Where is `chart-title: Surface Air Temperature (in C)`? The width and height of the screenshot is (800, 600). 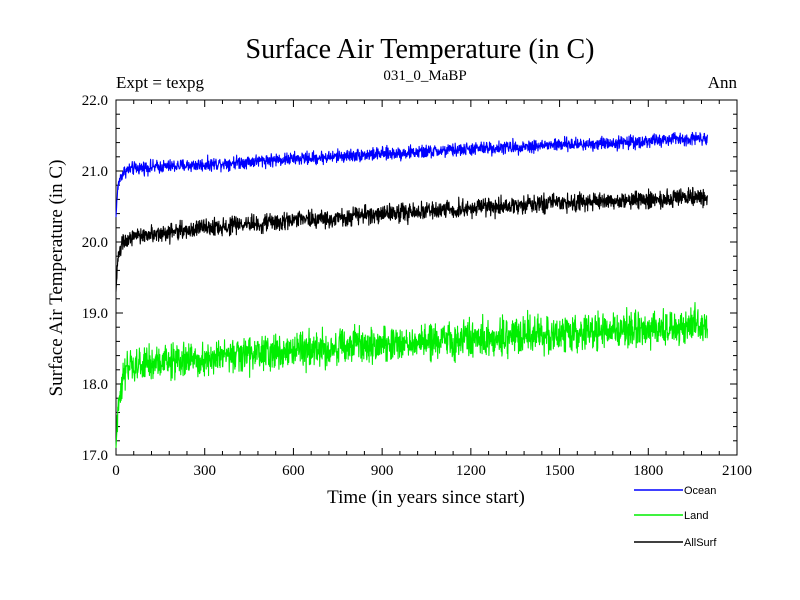
chart-title: Surface Air Temperature (in C) is located at coordinates (420, 49).